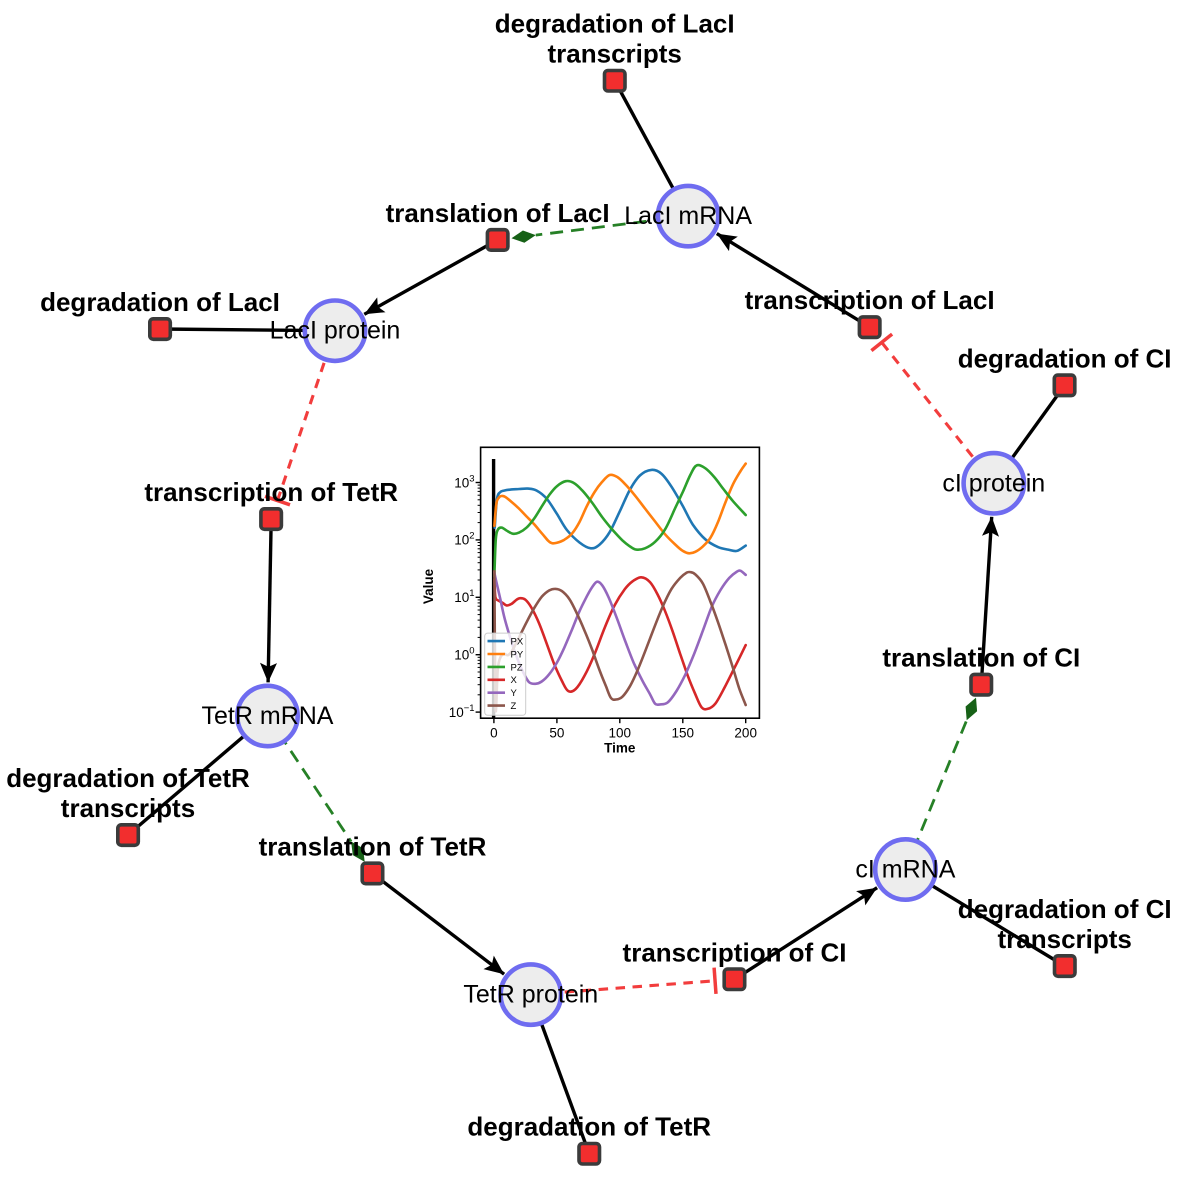 The height and width of the screenshot is (1200, 1189). What do you see at coordinates (517, 642) in the screenshot?
I see `svg-text: PX` at bounding box center [517, 642].